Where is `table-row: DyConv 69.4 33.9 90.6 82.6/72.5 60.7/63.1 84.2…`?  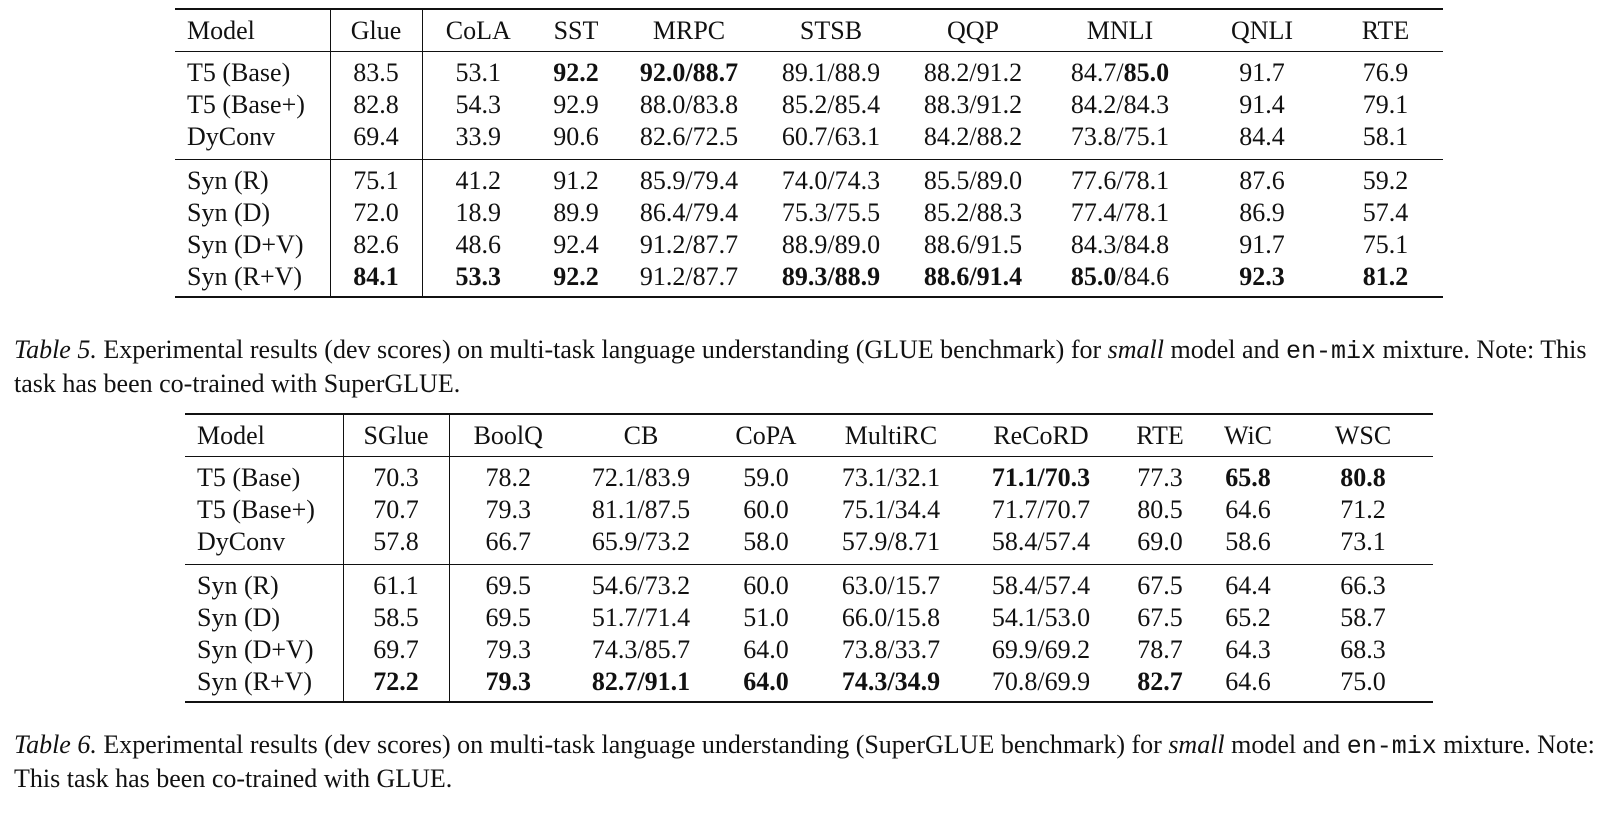
table-row: DyConv 69.4 33.9 90.6 82.6/72.5 60.7/63.1 84.2… is located at coordinates (809, 140).